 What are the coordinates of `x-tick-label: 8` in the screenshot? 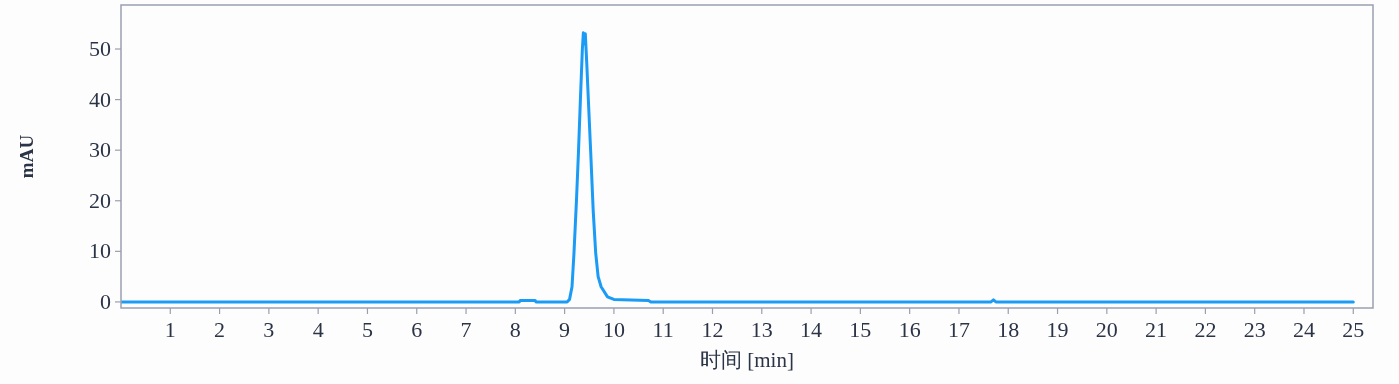 It's located at (515, 329).